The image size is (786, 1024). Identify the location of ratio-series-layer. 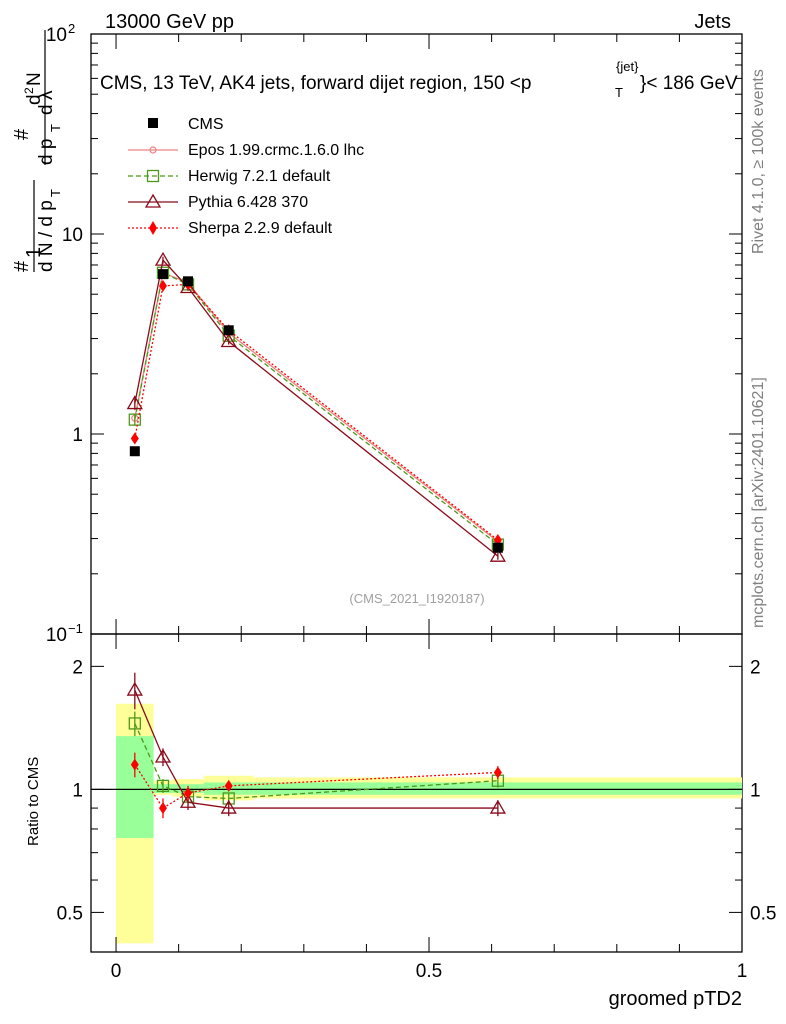
(316, 745).